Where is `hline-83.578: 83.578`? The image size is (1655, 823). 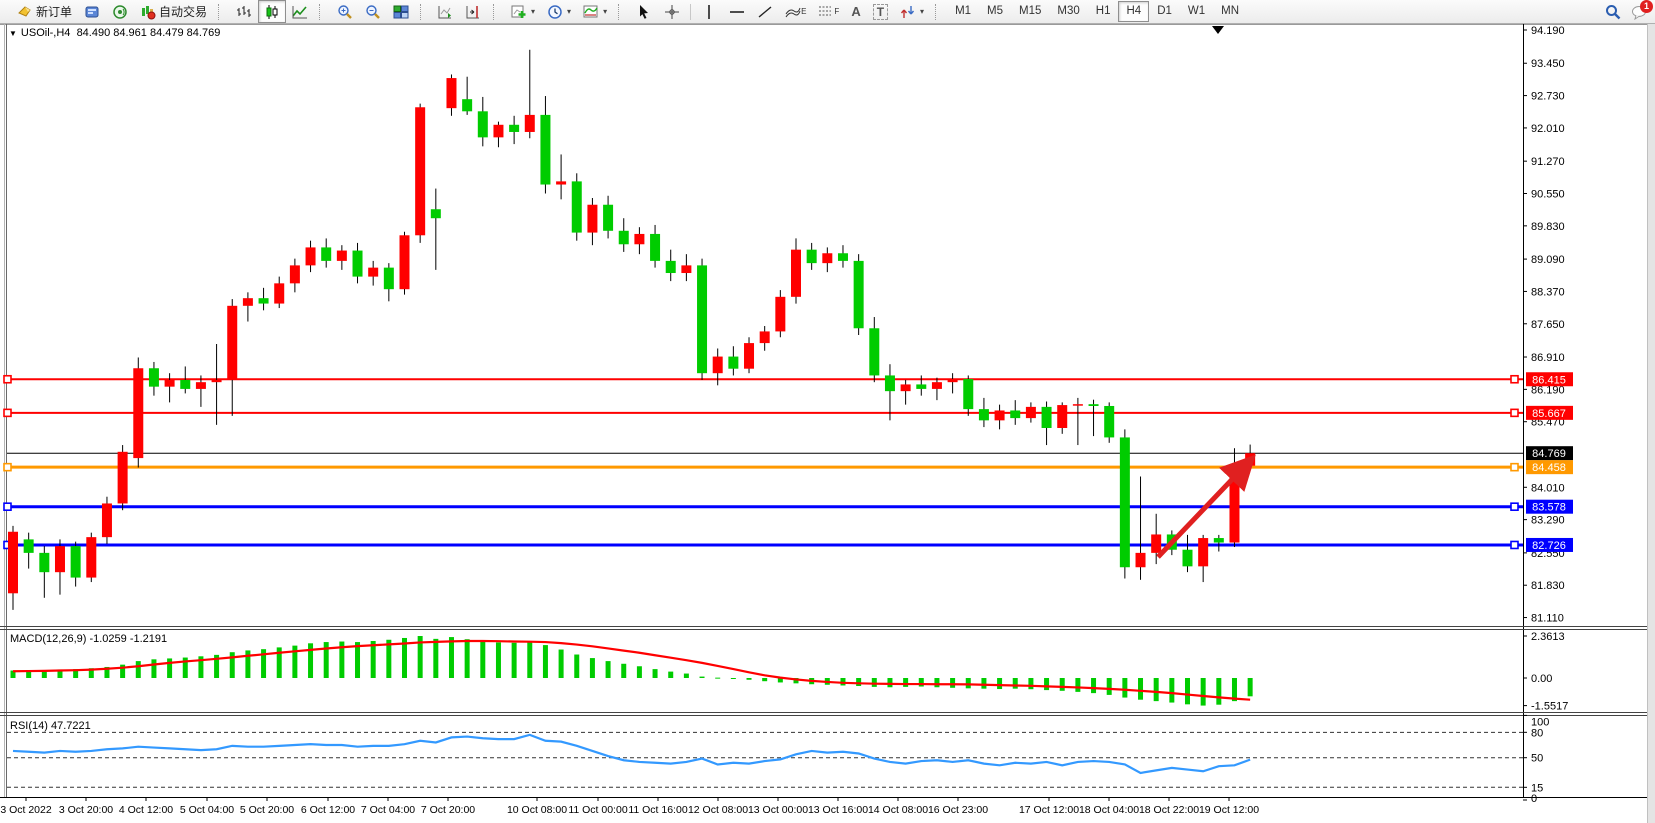
hline-83.578: 83.578 is located at coordinates (788, 506).